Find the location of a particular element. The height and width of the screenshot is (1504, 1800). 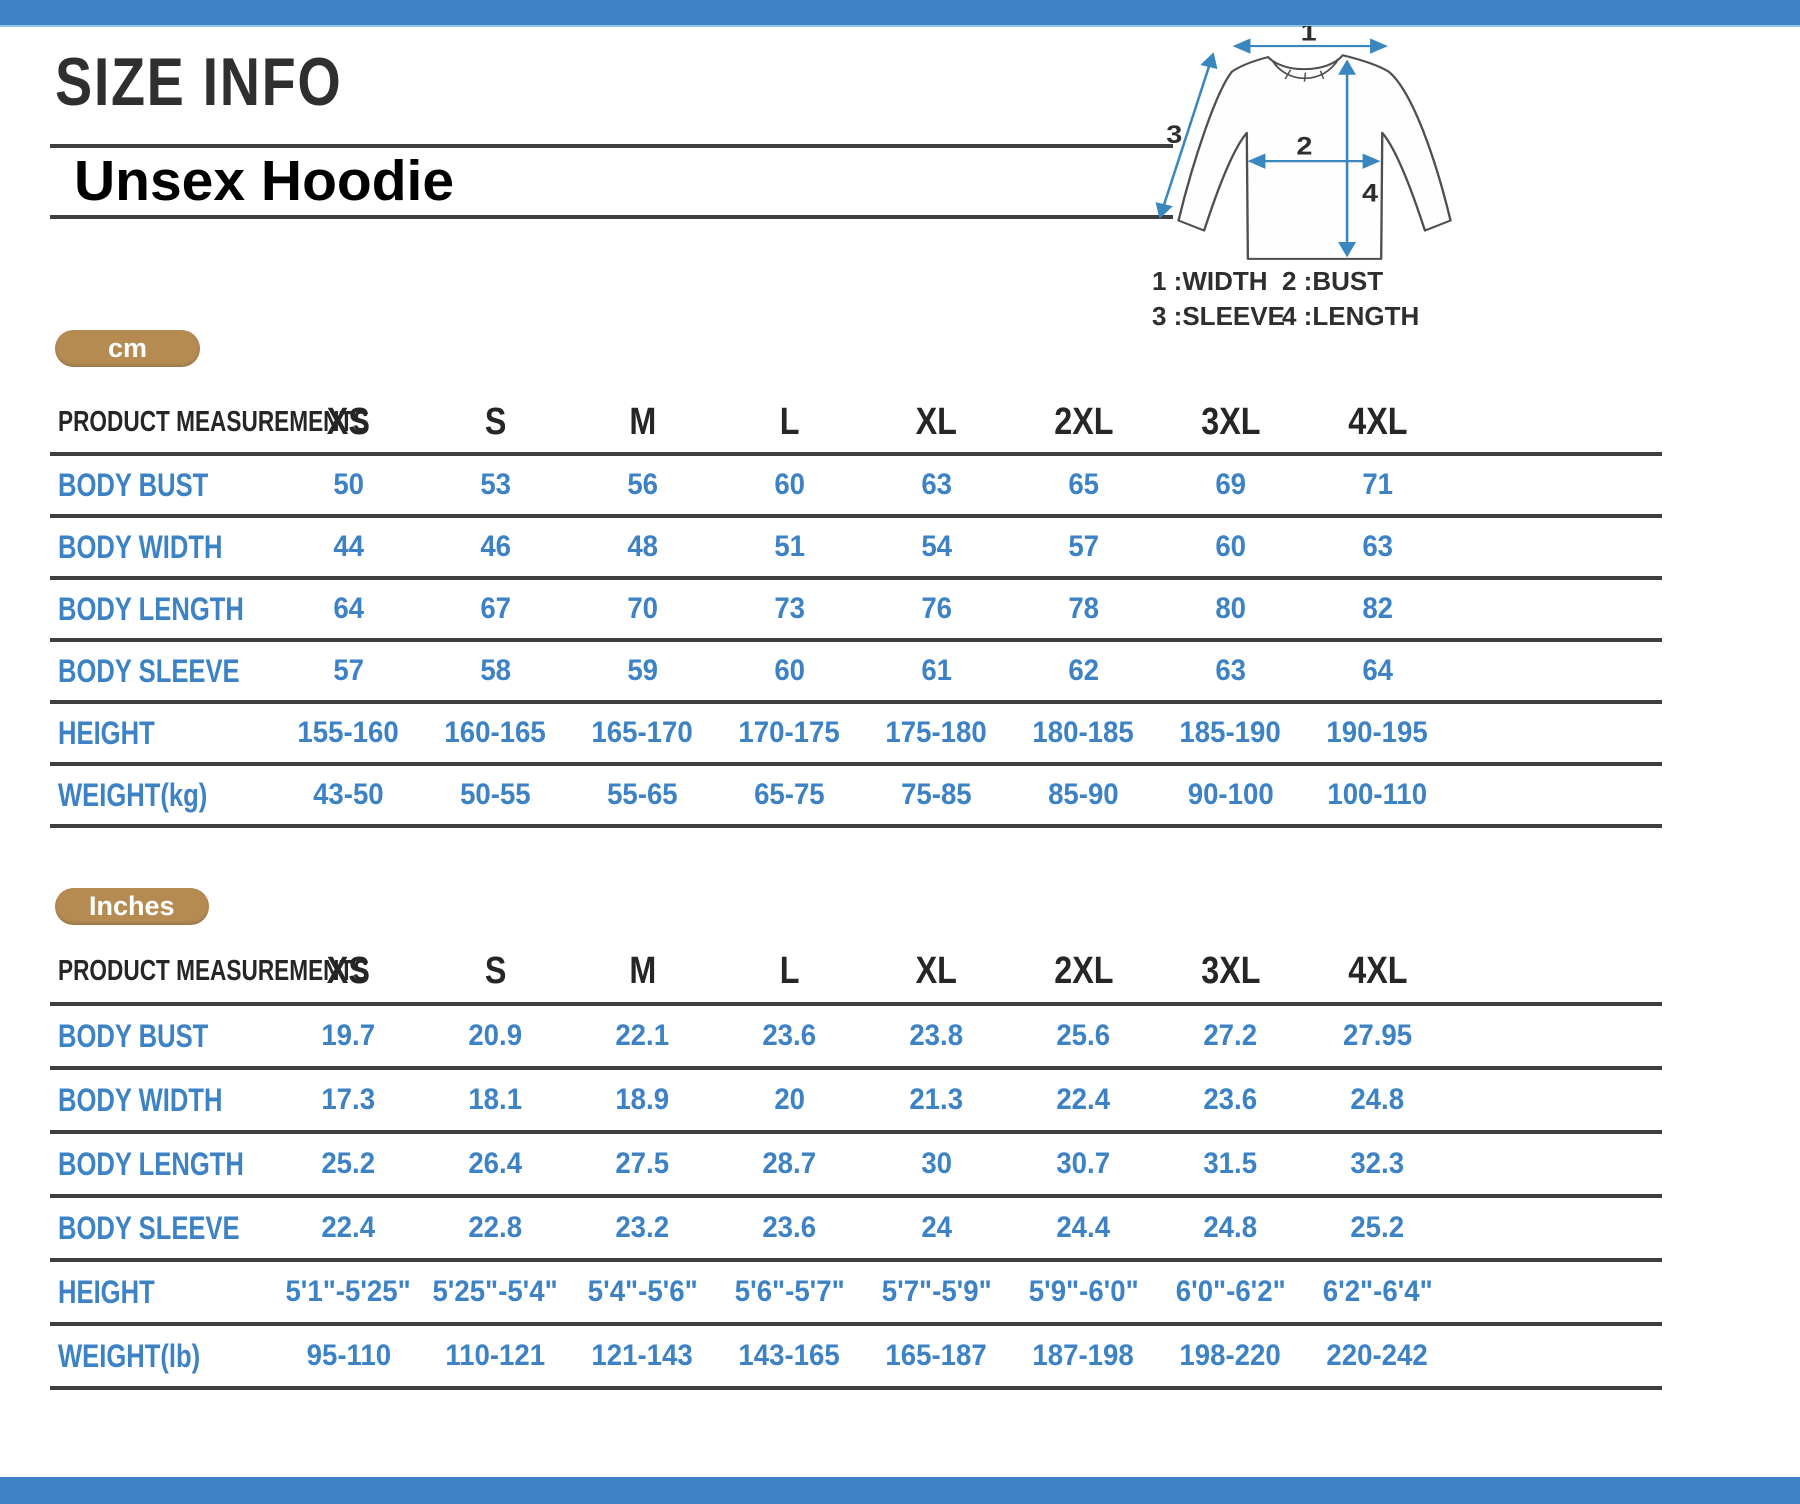

size-value-cell: 22.1 is located at coordinates (642, 1035).